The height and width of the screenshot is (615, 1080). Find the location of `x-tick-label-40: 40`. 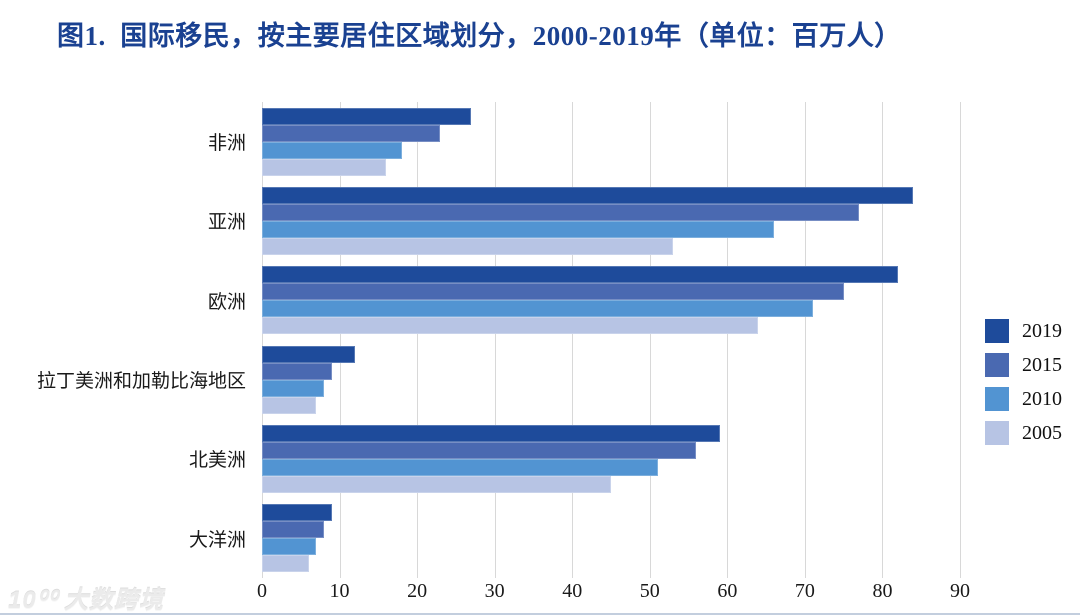

x-tick-label-40: 40 is located at coordinates (572, 591).